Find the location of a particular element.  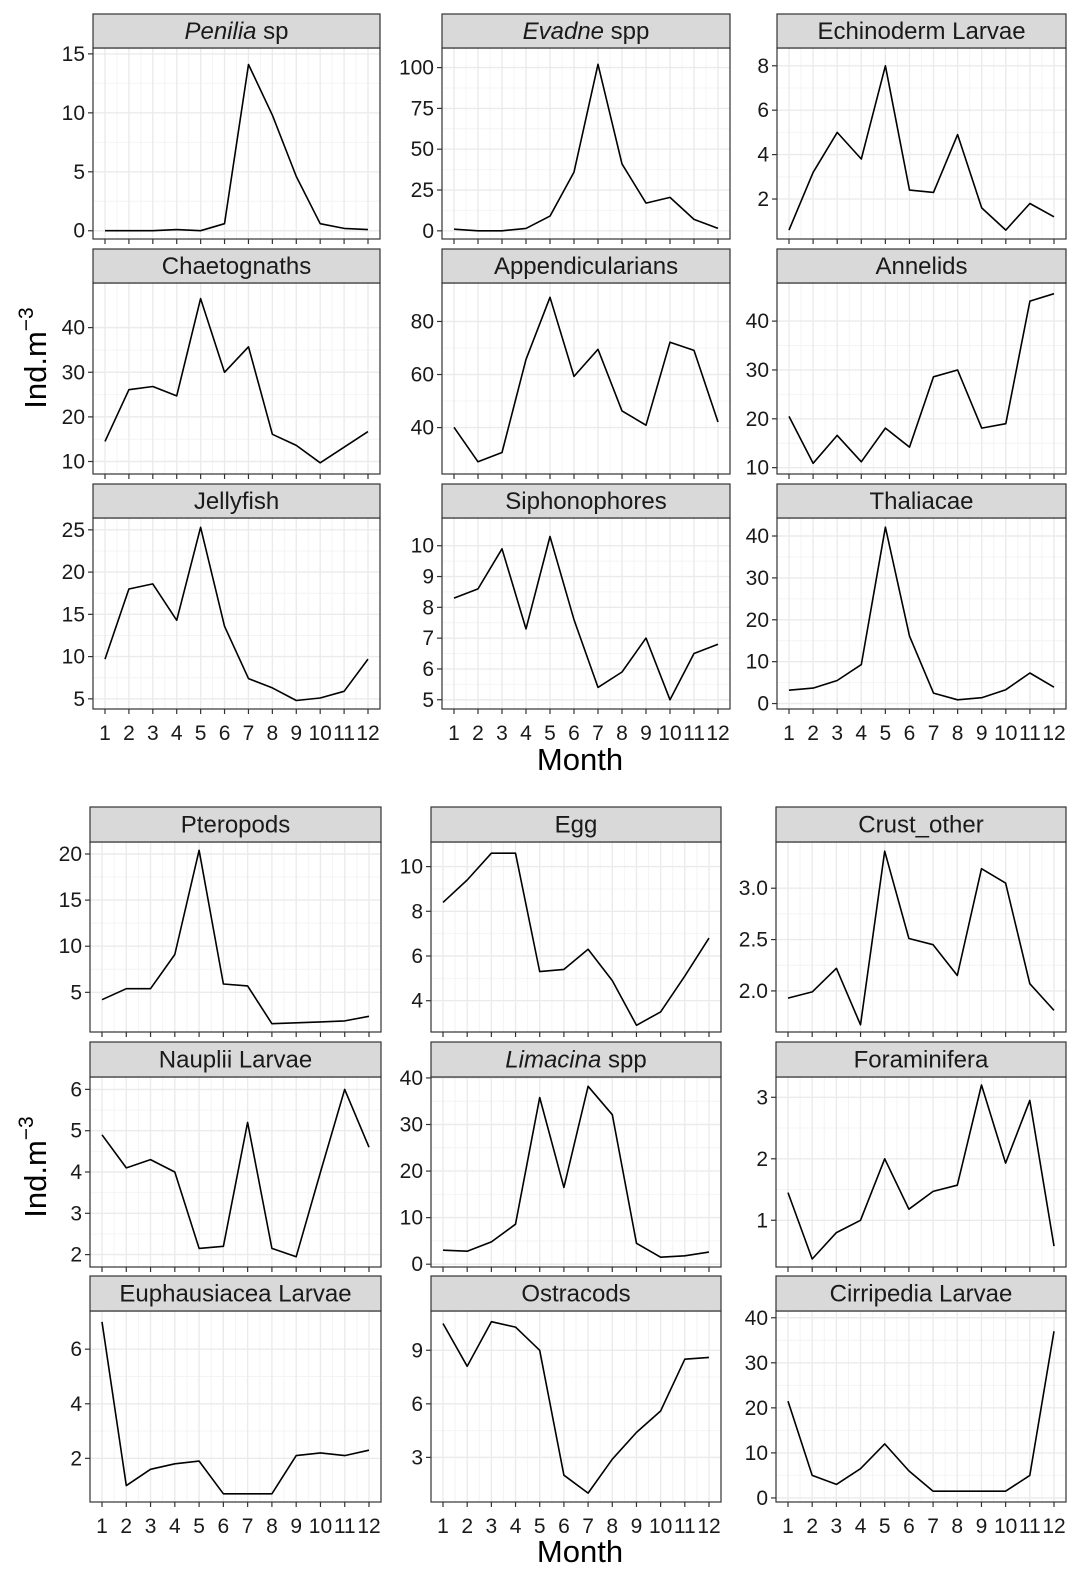

facet-panel: Chaetognaths 10 20 30 40 is located at coordinates (221, 363).